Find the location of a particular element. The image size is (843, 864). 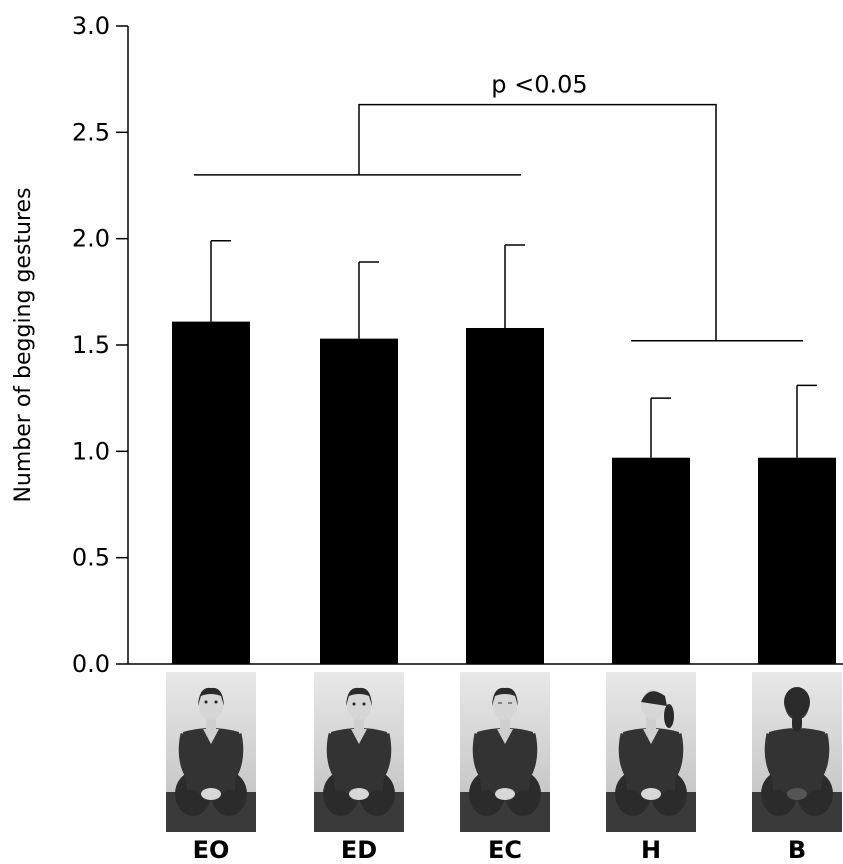

y-tick-label: 3.0 is located at coordinates (91, 26).